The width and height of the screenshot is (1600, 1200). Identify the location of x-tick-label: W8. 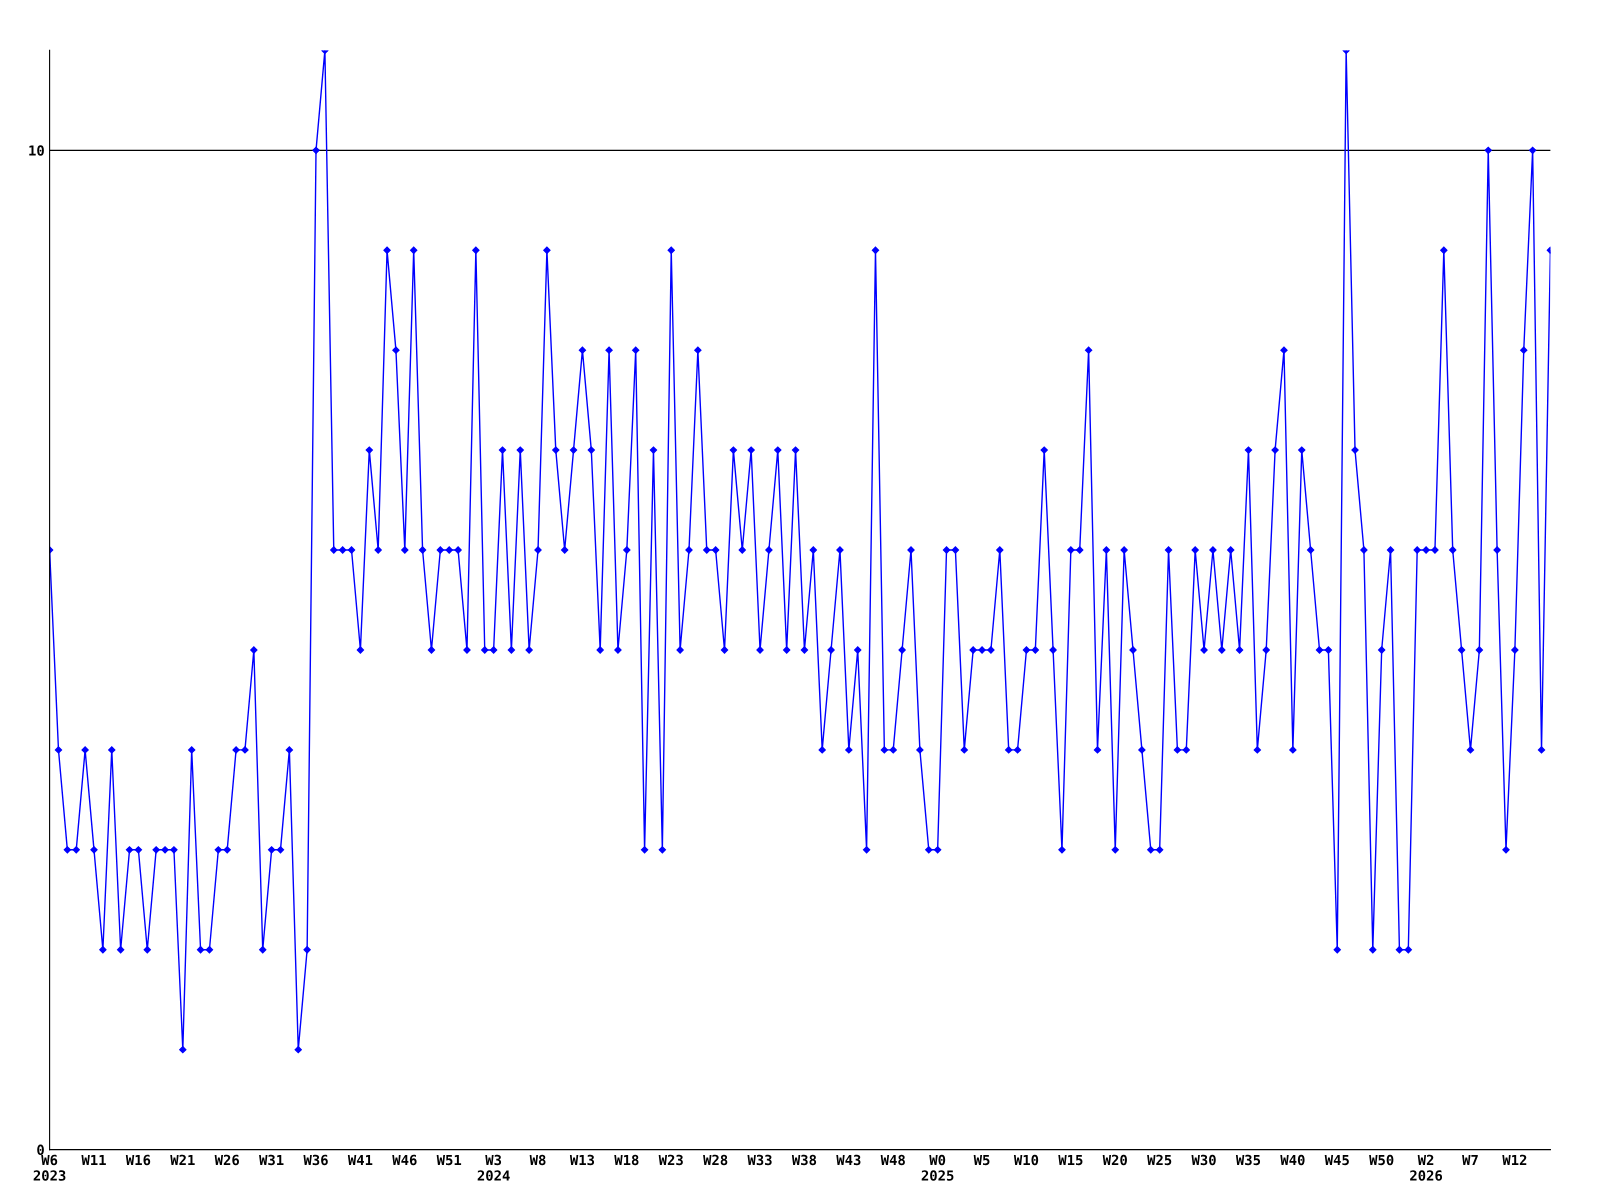
(537, 1160).